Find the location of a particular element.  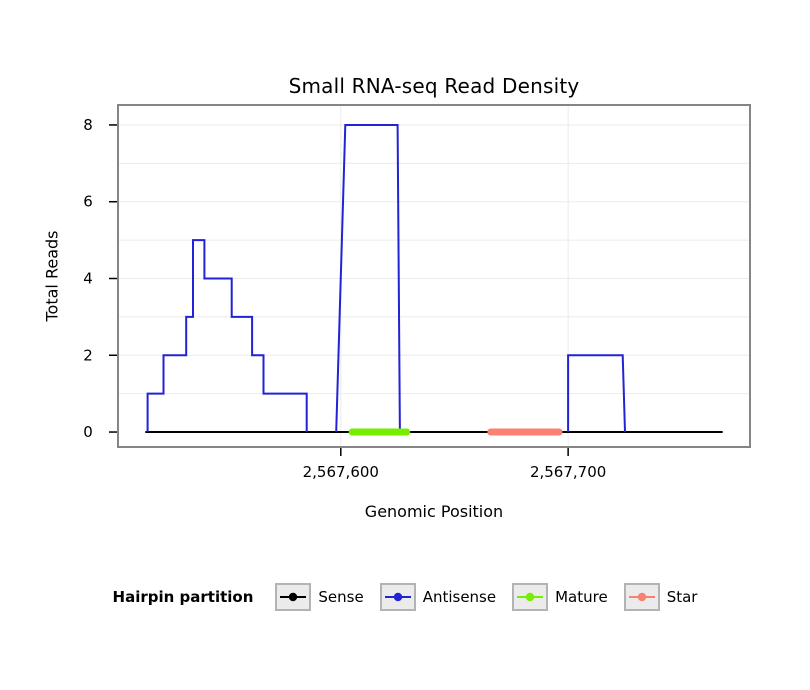

legend-label-sense: Sense is located at coordinates (341, 597).